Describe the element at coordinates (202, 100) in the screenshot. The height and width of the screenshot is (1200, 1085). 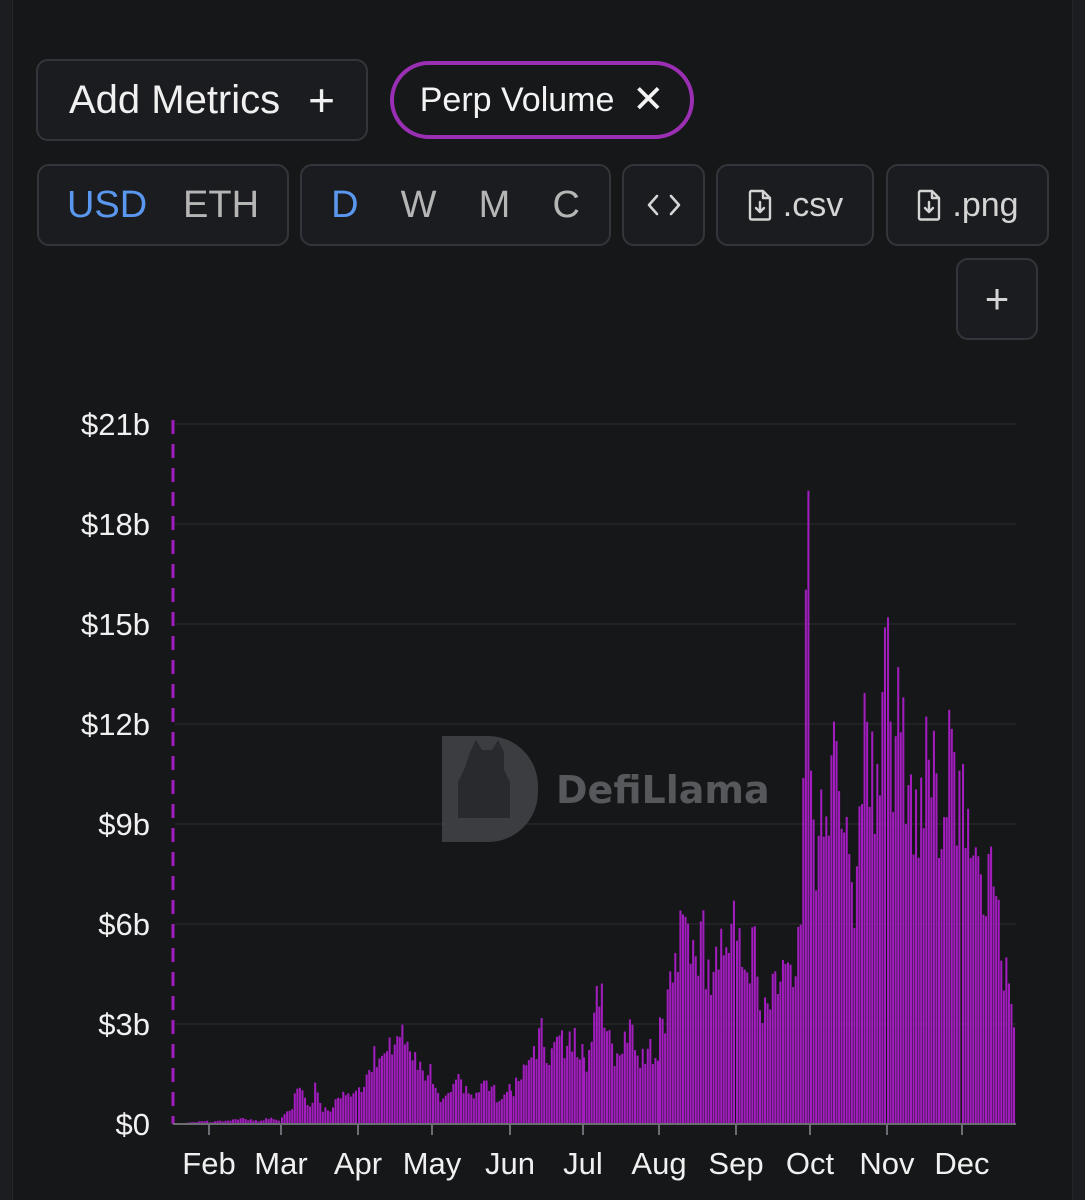
I see `add-metrics-button: Add Metrics +` at that location.